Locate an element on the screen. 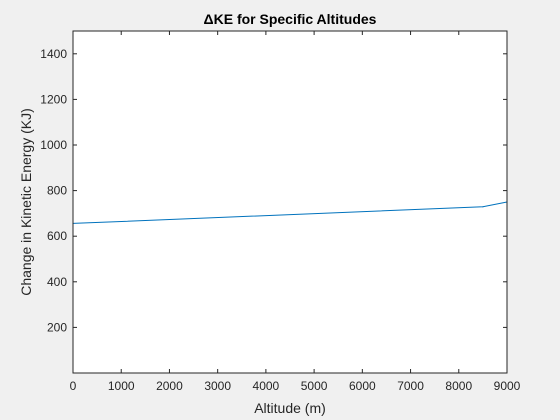 This screenshot has height=420, width=560. x-tick-label: 8000 is located at coordinates (458, 386).